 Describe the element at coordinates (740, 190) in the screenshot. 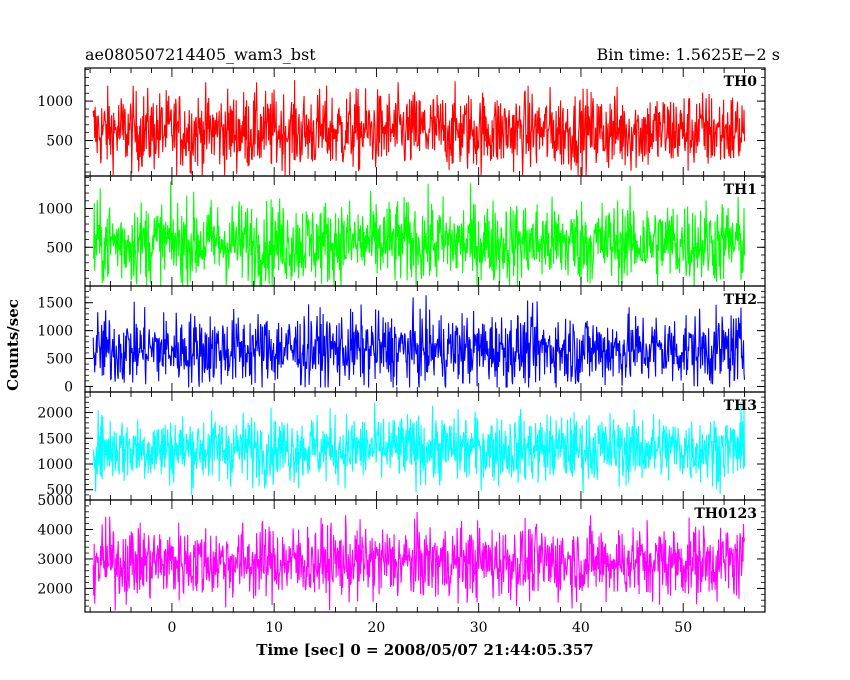

I see `panel-label-th1: TH1` at that location.